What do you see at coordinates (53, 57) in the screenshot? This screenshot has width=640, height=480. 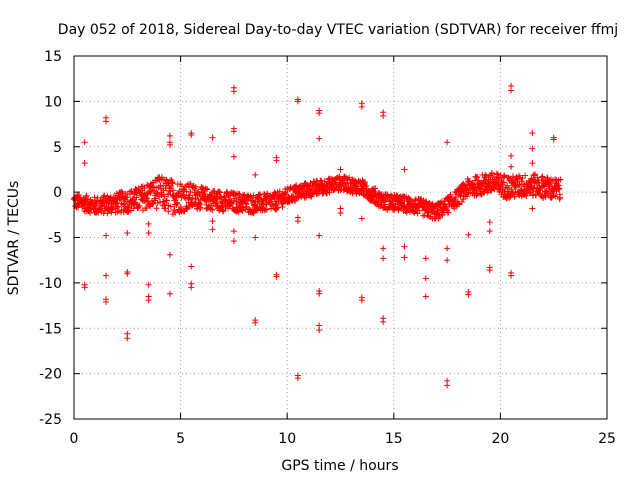 I see `y-tick-label: 15` at bounding box center [53, 57].